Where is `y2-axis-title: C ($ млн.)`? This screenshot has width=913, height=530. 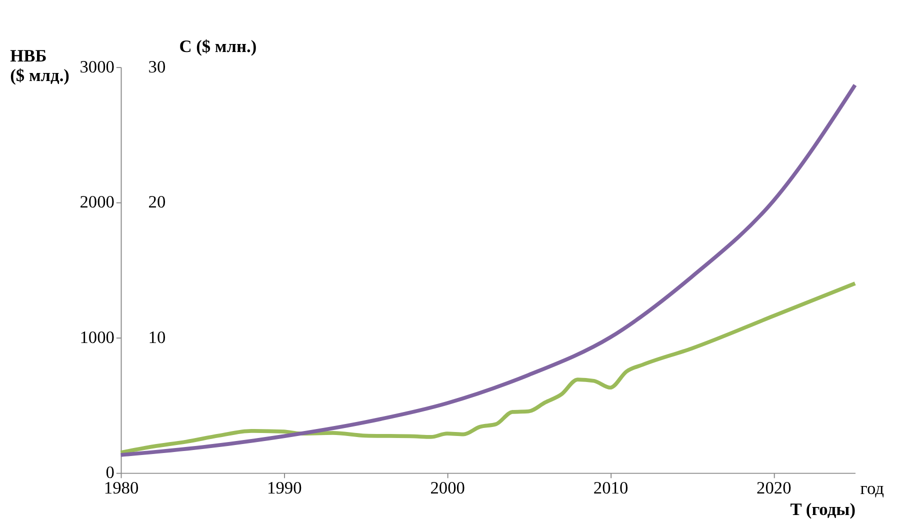 y2-axis-title: C ($ млн.) is located at coordinates (218, 46).